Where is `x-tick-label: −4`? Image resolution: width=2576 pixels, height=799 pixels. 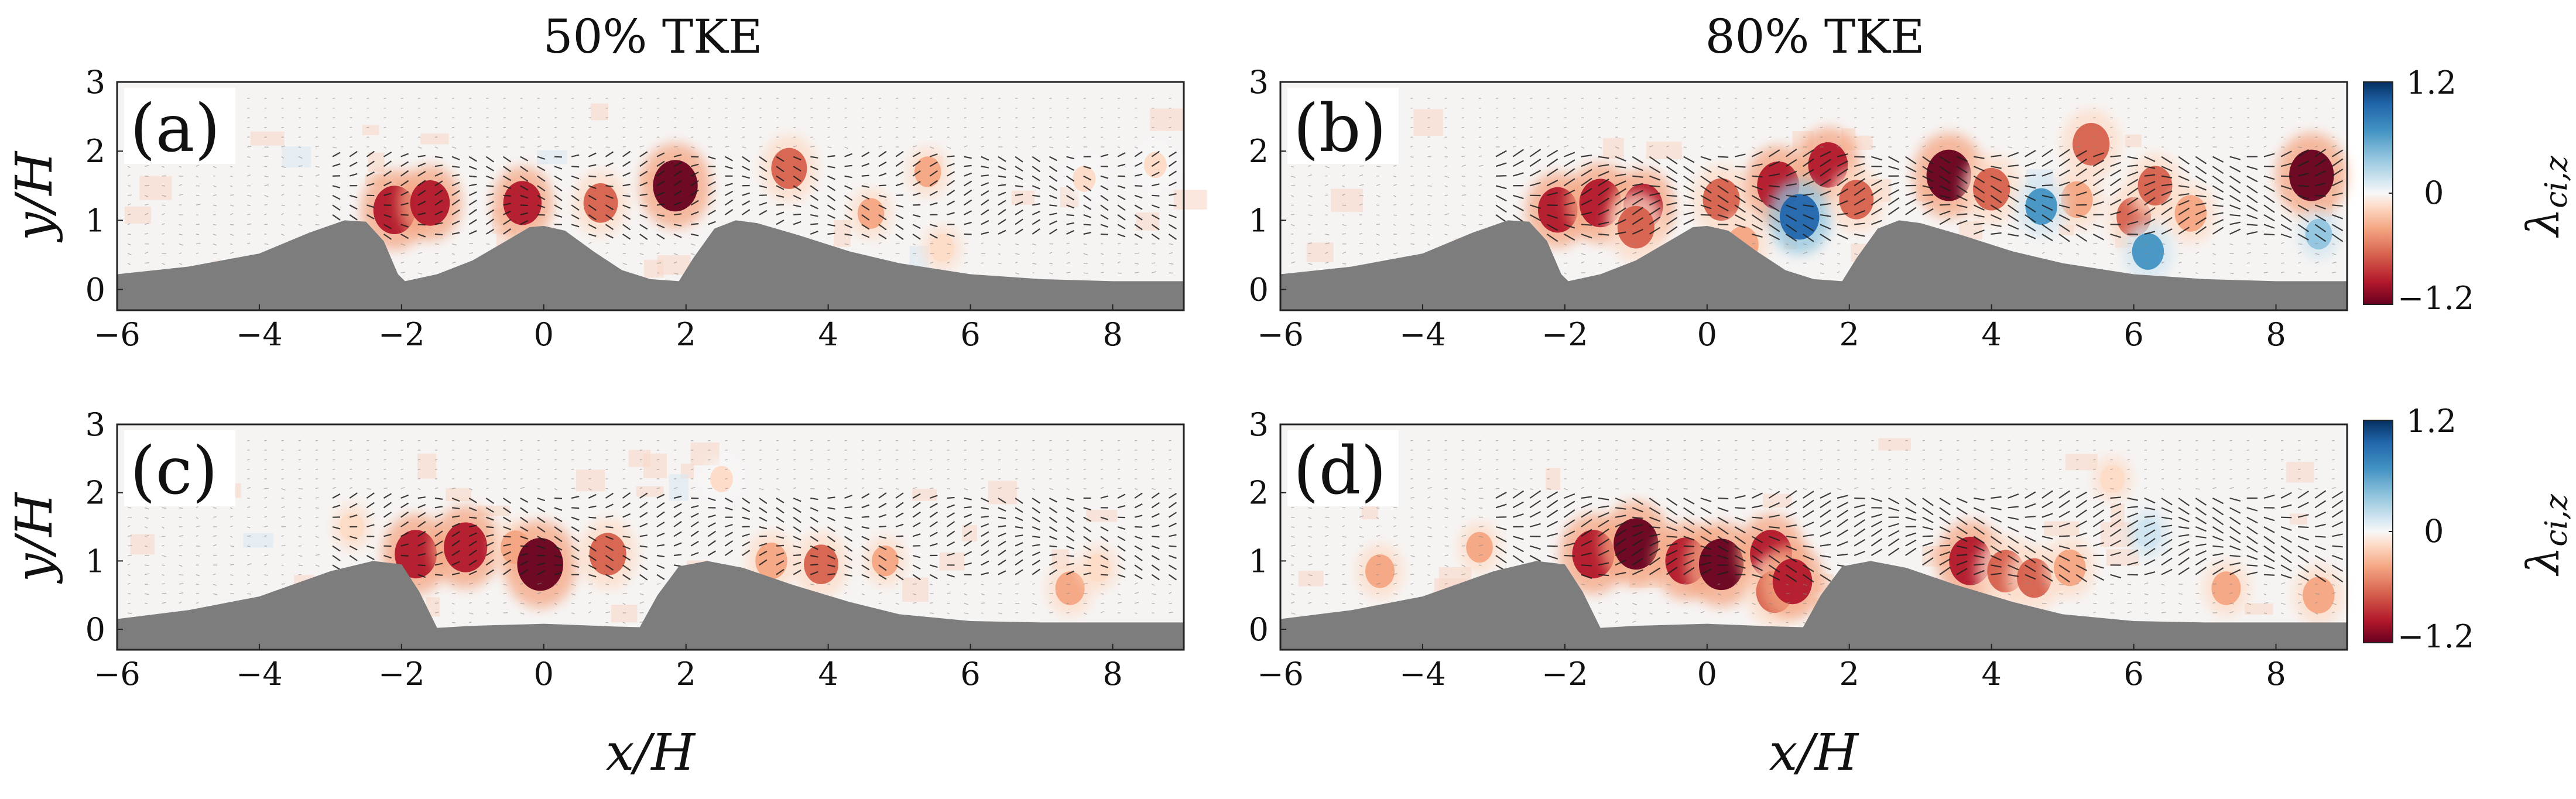 x-tick-label: −4 is located at coordinates (1422, 674).